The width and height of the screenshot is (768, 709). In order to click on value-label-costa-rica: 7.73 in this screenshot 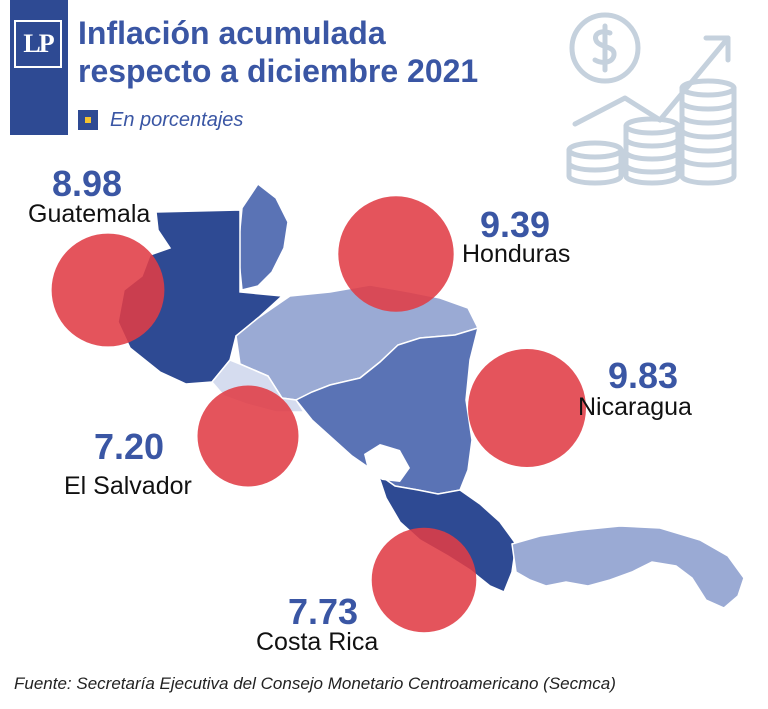, I will do `click(323, 611)`.